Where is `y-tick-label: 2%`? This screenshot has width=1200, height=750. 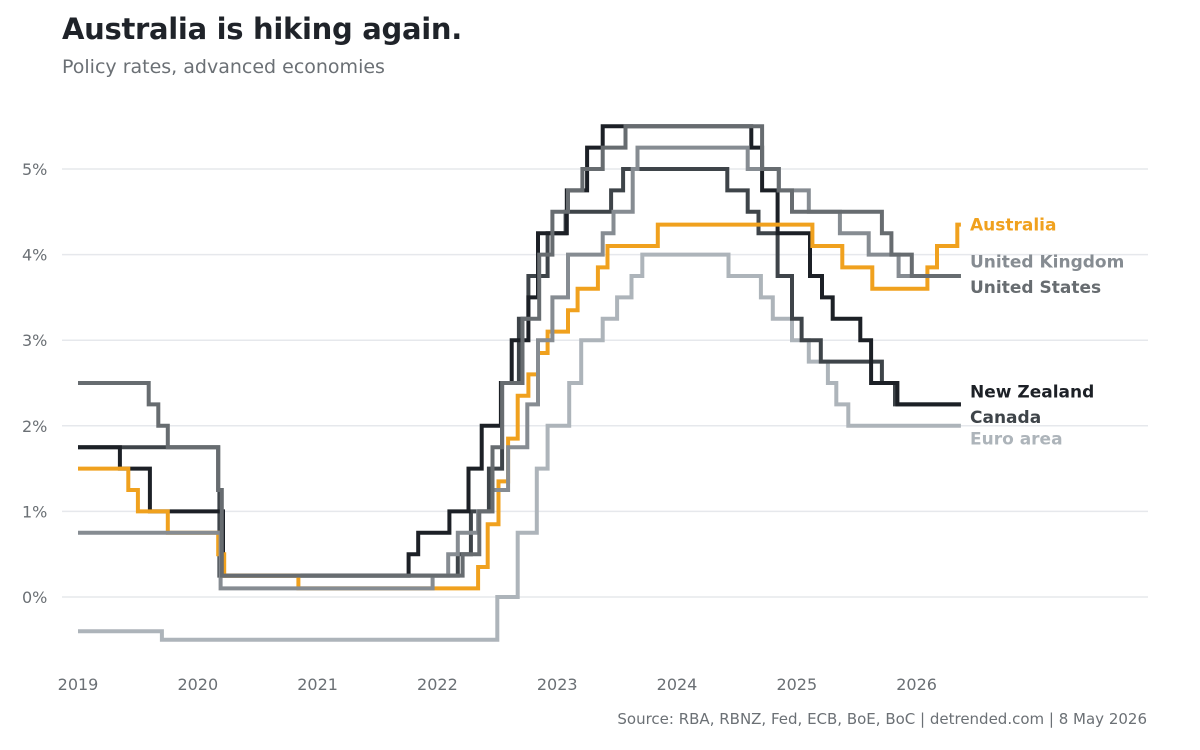
y-tick-label: 2% is located at coordinates (34, 426).